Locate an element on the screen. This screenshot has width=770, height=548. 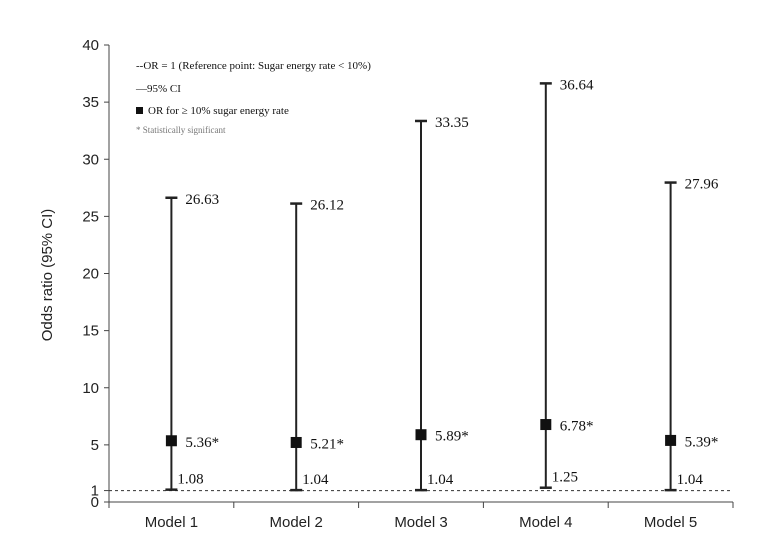
ci-upper-label: 36.64 is located at coordinates (577, 85).